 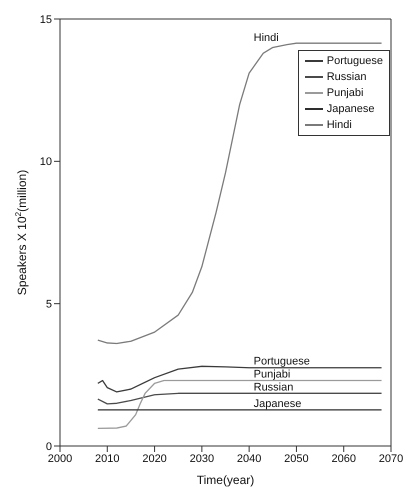 I want to click on x-tick-label: 2050, so click(x=296, y=458).